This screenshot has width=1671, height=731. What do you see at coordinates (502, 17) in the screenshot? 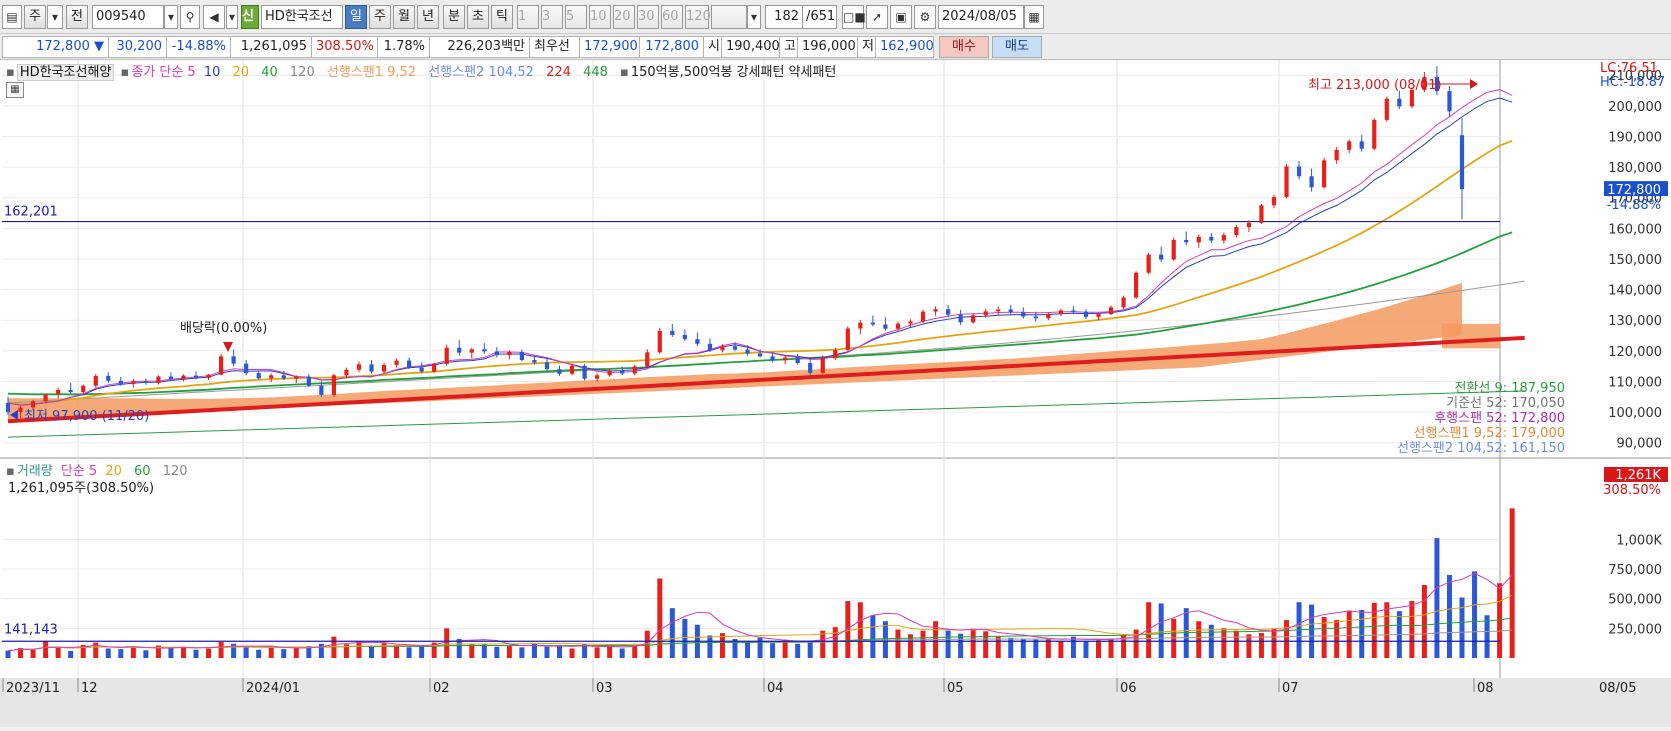
I see `period-tick: 틱` at bounding box center [502, 17].